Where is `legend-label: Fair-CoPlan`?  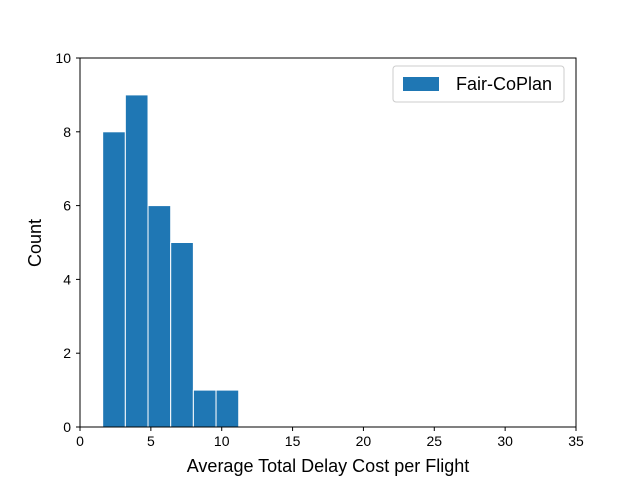 legend-label: Fair-CoPlan is located at coordinates (504, 84).